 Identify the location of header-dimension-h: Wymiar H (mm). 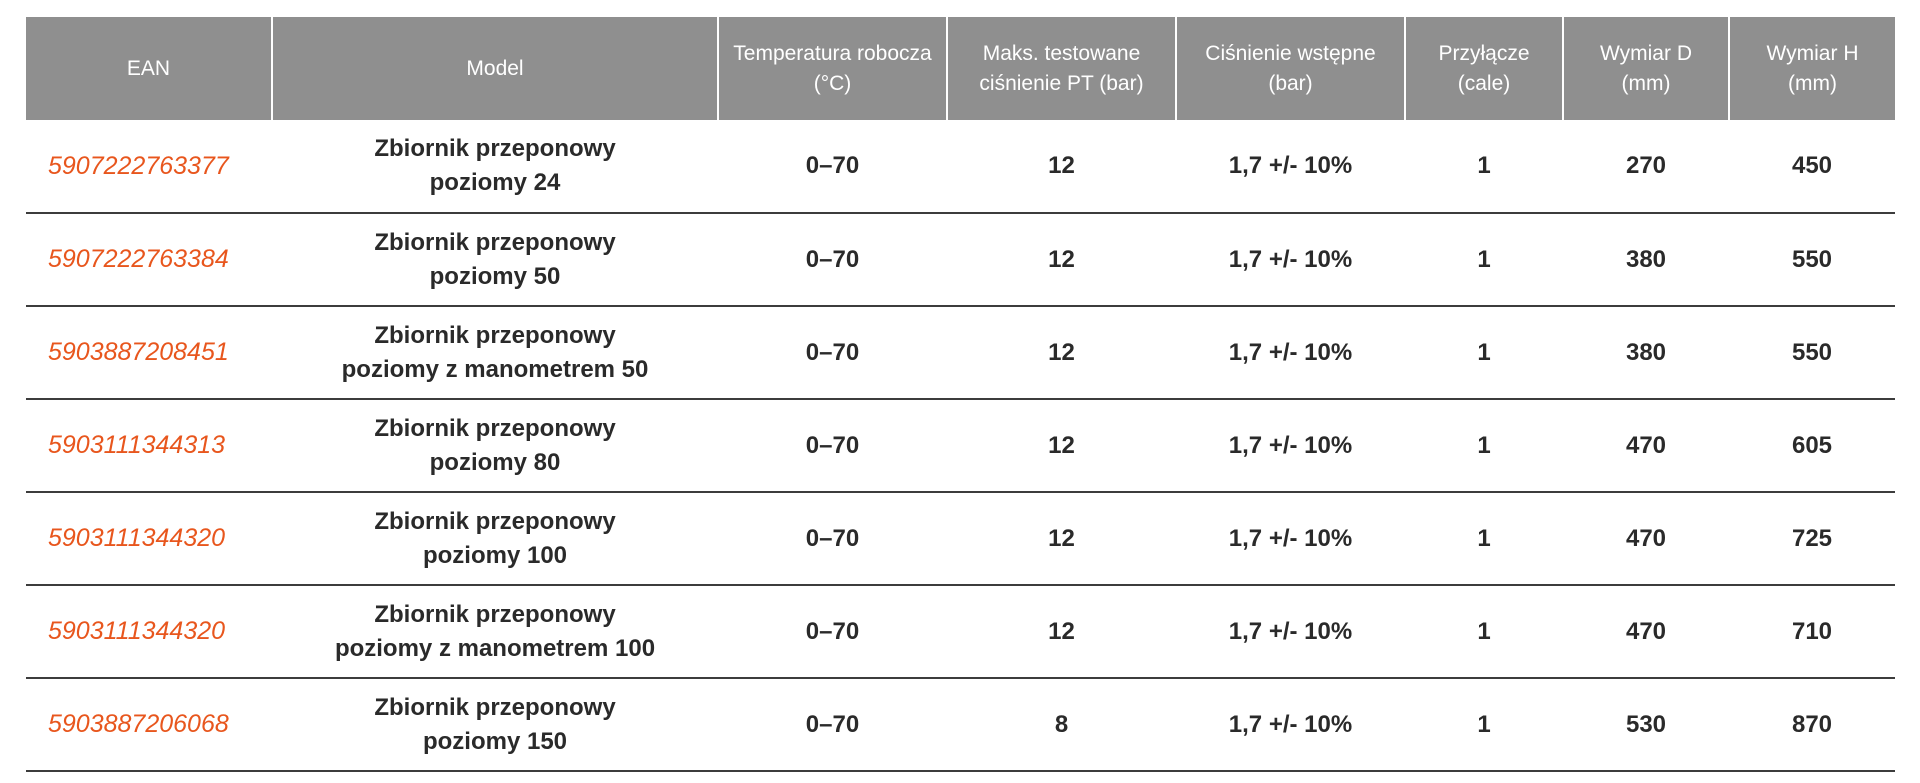
(1811, 68).